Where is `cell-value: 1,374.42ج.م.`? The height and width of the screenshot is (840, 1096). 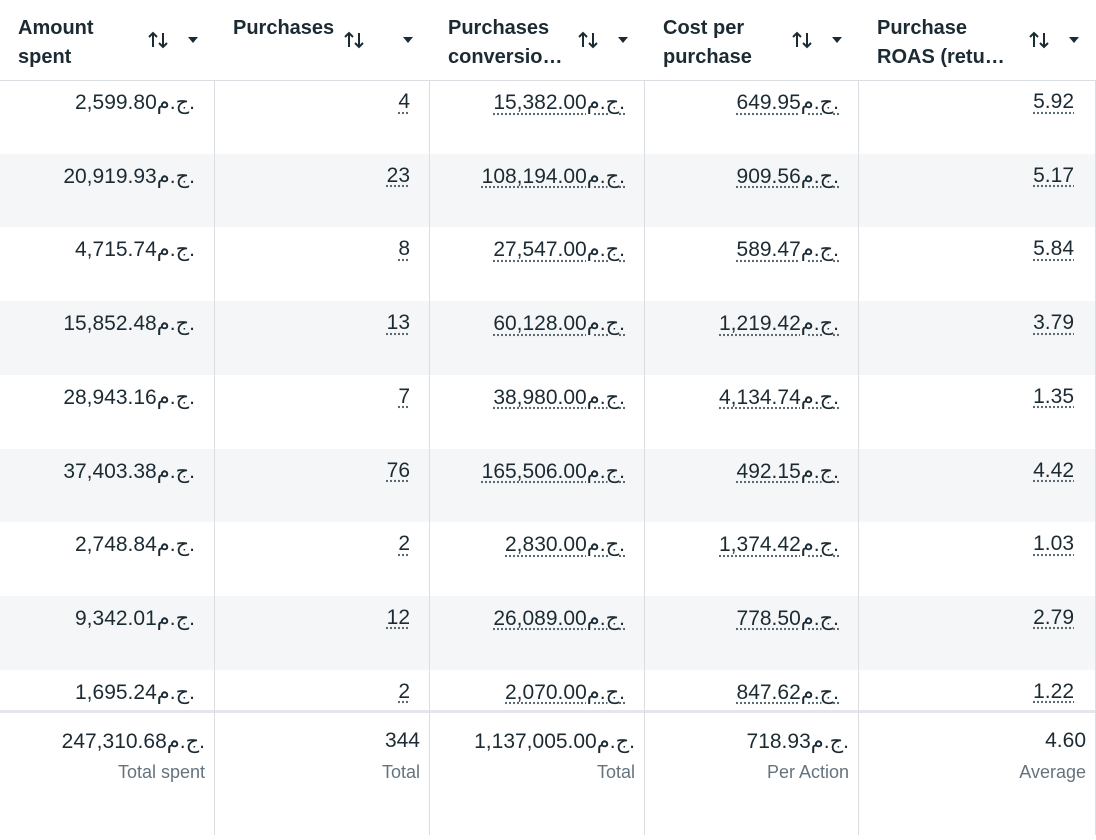 cell-value: 1,374.42ج.م. is located at coordinates (779, 545).